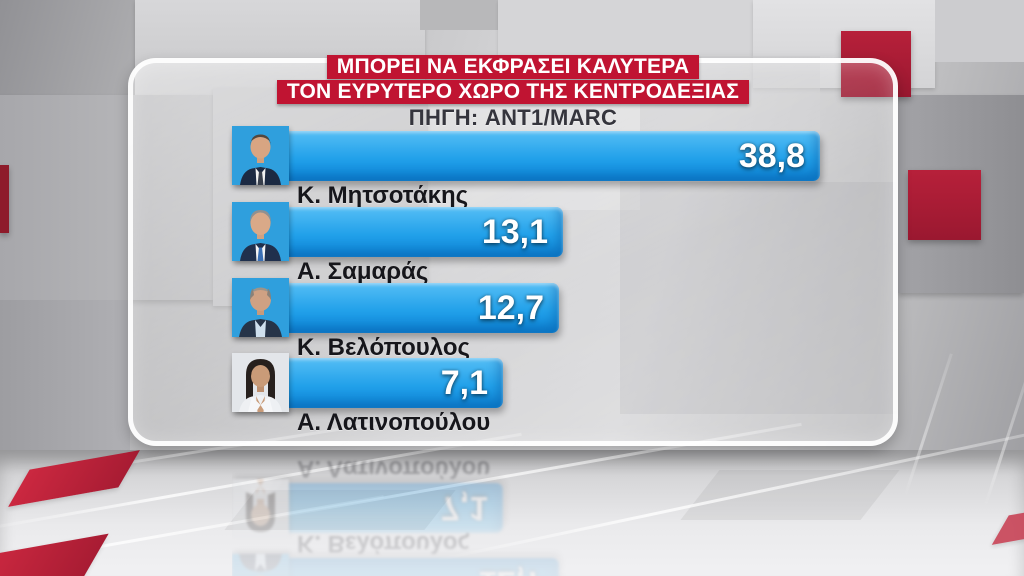 This screenshot has width=1024, height=576. I want to click on poll-label: Α. Λατινοπούλου, so click(394, 422).